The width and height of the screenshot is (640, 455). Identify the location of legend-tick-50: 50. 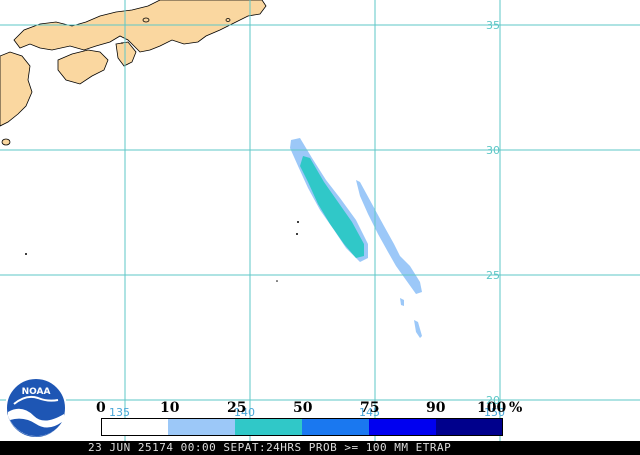
(303, 408).